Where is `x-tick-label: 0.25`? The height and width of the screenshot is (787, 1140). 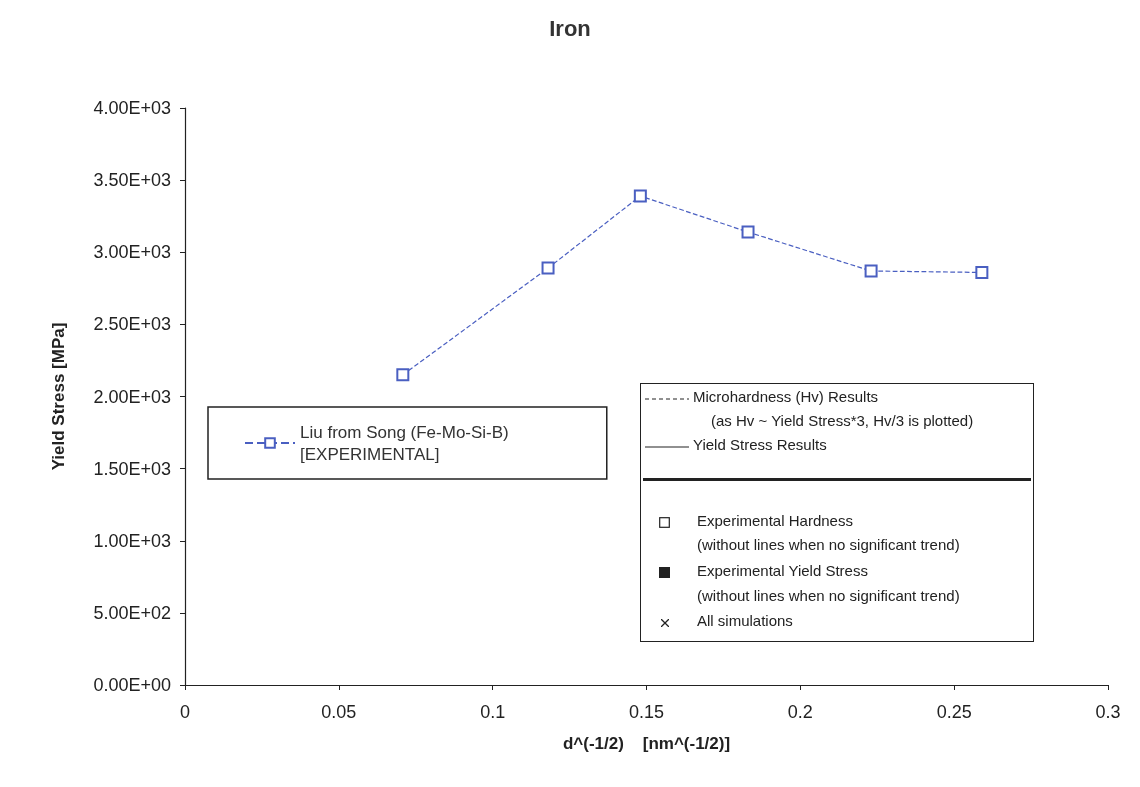 x-tick-label: 0.25 is located at coordinates (954, 712).